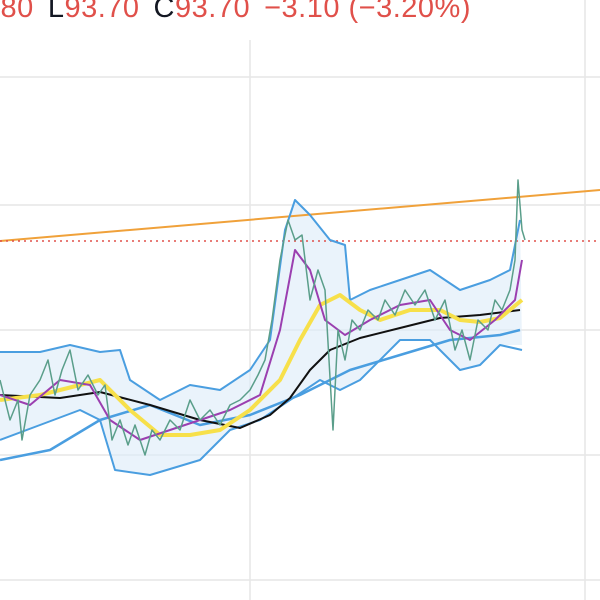 The image size is (600, 600). I want to click on close-label: C, so click(164, 12).